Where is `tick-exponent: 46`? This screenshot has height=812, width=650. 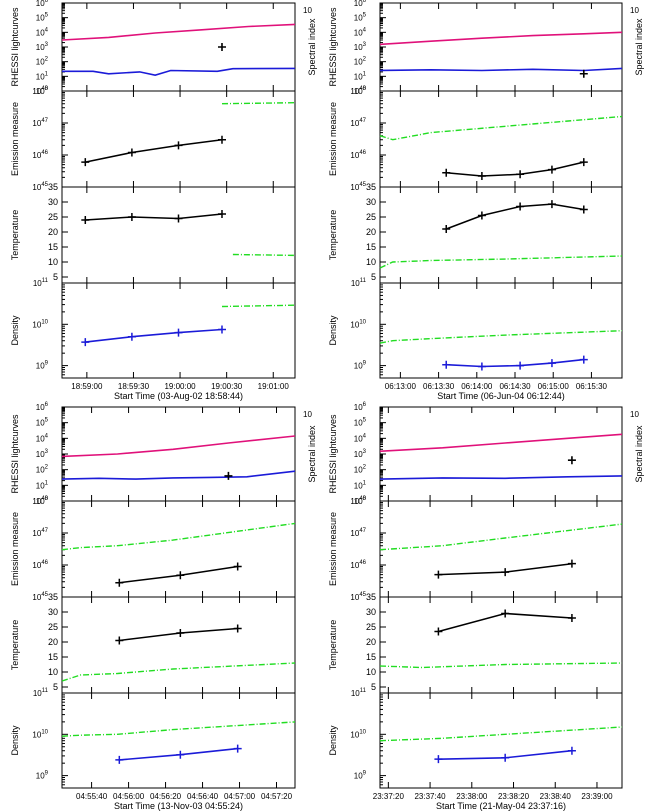
tick-exponent: 46 is located at coordinates (362, 153).